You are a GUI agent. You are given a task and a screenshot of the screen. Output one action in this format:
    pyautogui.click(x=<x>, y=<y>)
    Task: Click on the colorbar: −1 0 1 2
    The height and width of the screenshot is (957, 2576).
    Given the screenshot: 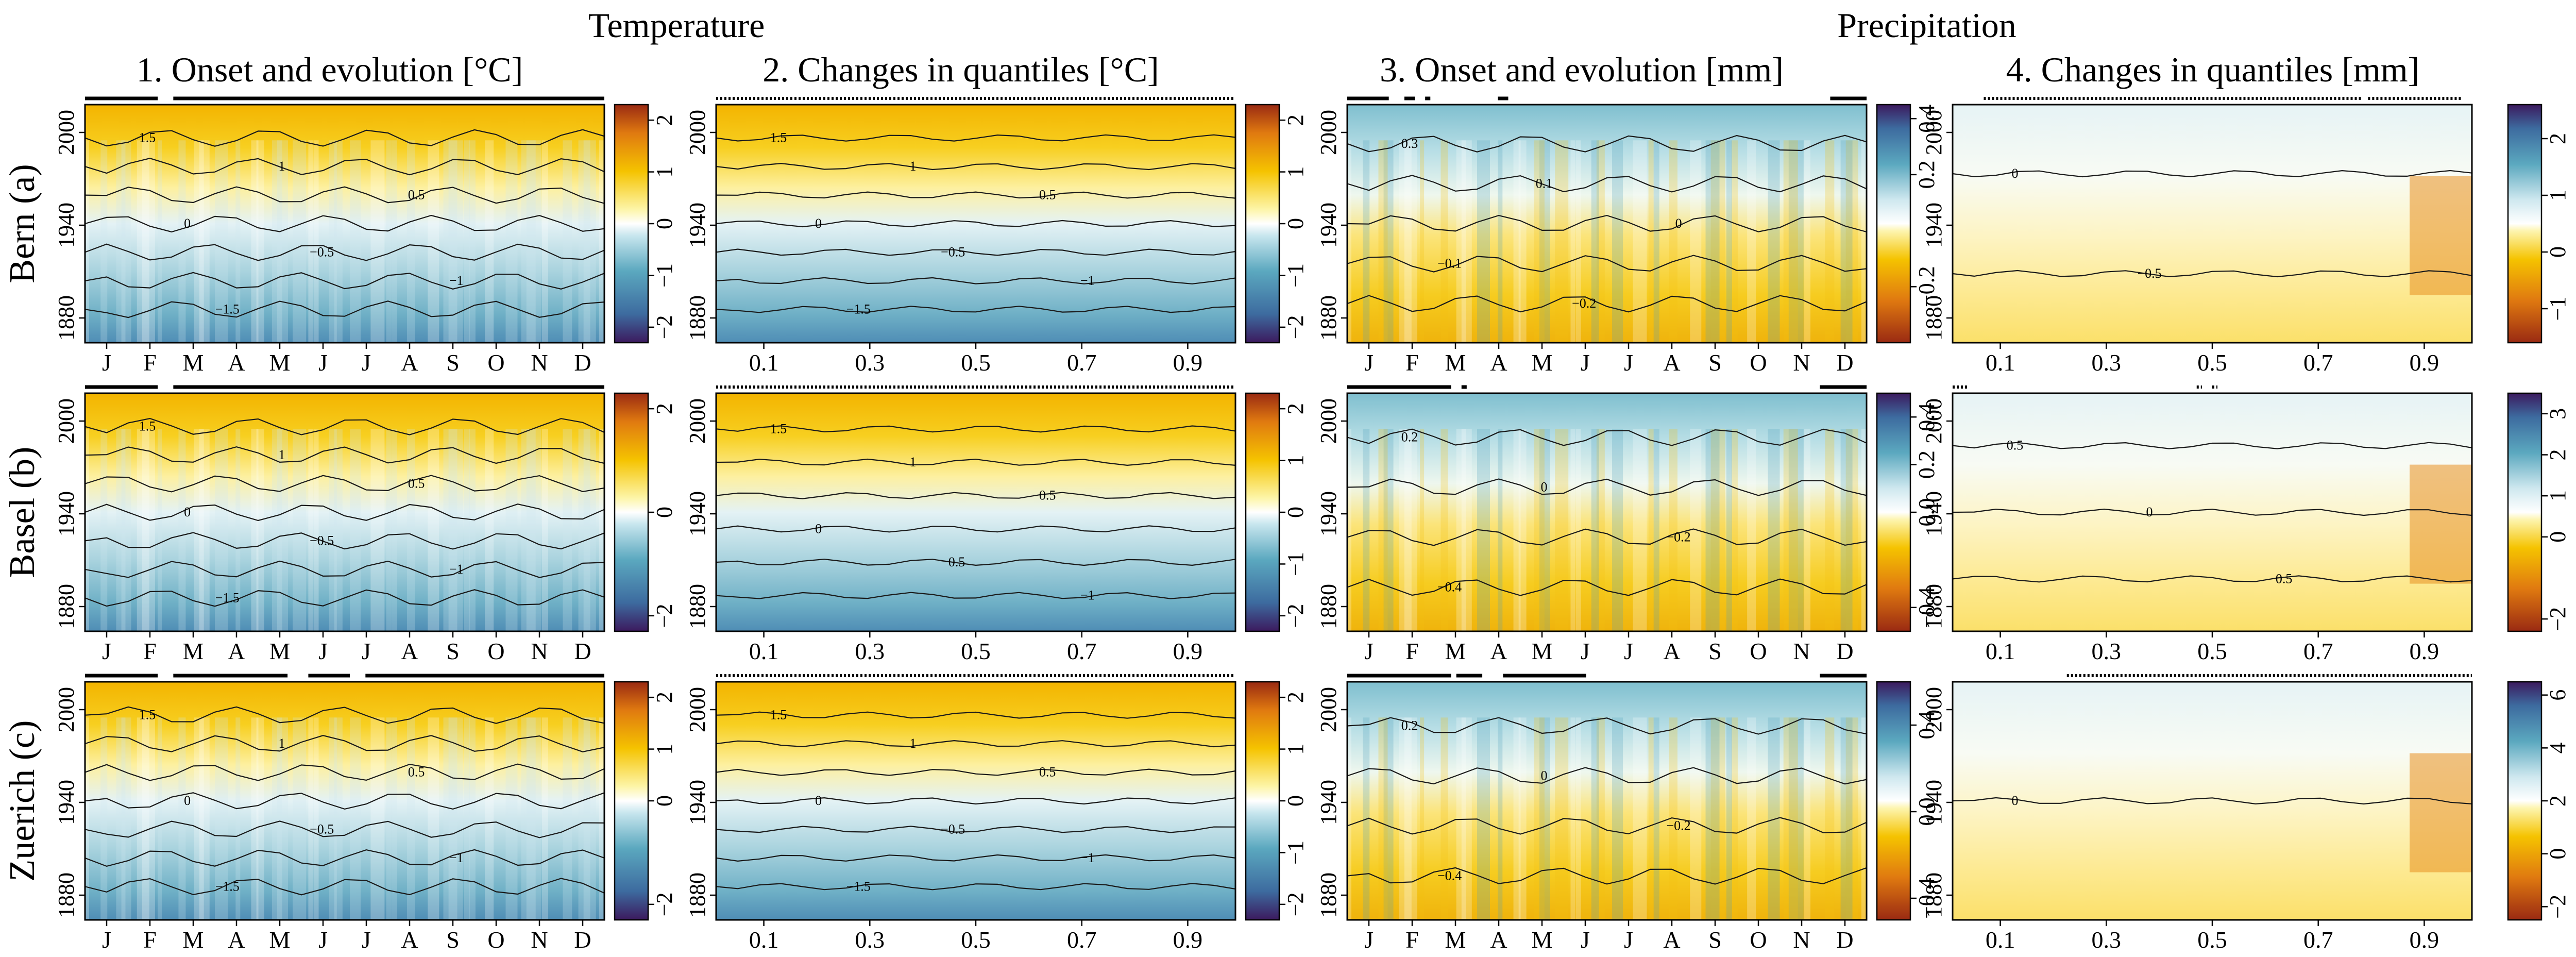 What is the action you would take?
    pyautogui.click(x=2538, y=224)
    